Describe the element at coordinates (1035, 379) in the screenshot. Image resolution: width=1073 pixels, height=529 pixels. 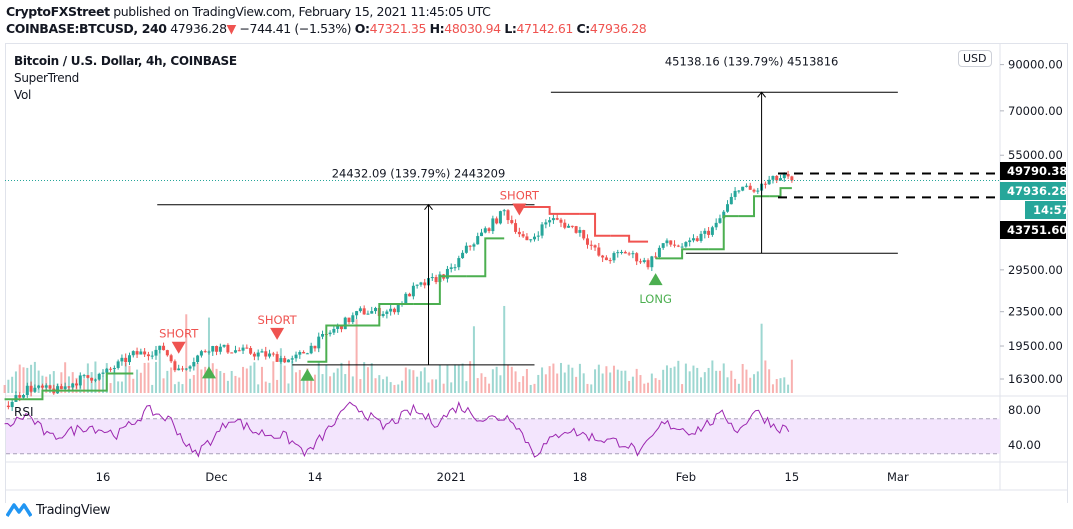
I see `y-tick-label: 16300.00` at that location.